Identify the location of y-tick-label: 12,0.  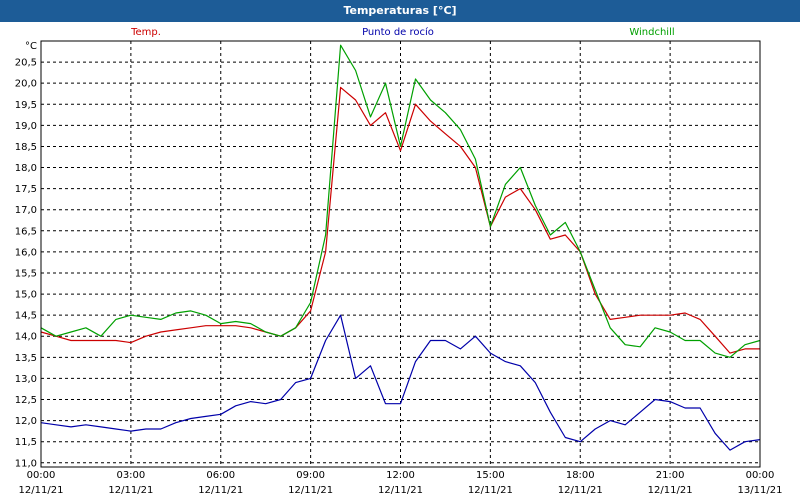
(26, 421).